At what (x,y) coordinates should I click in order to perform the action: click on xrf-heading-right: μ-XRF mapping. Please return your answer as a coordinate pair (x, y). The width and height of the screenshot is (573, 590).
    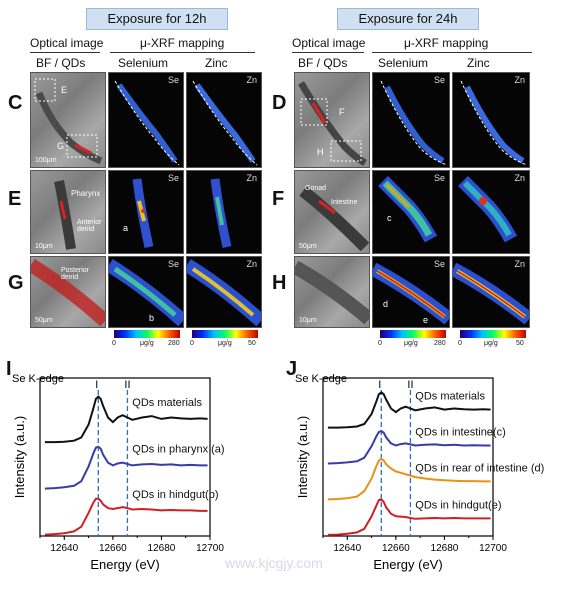
    Looking at the image, I should click on (446, 43).